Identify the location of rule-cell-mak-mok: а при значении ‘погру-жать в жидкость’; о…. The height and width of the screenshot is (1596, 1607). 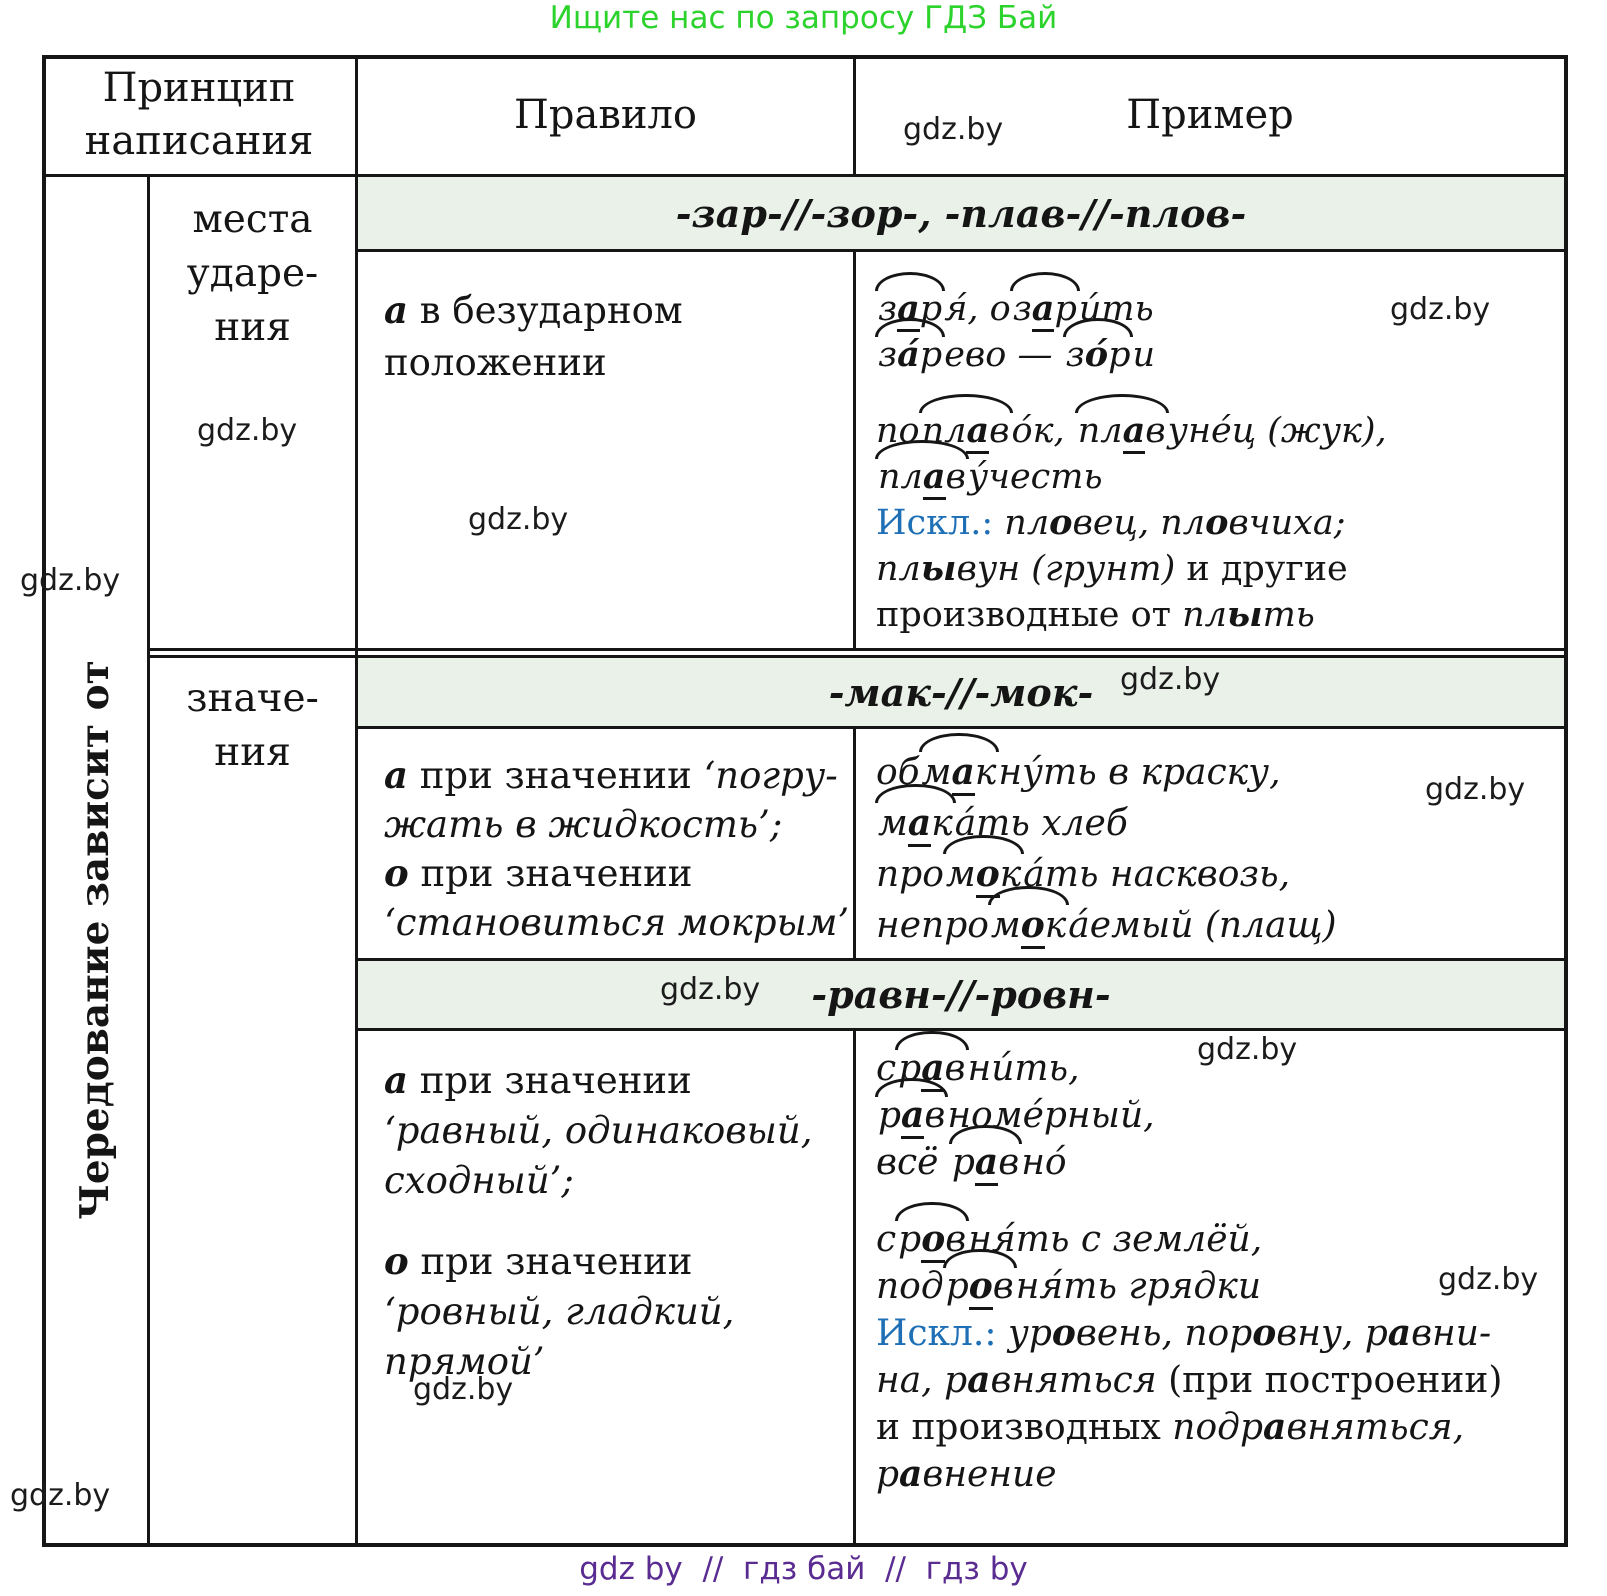
(619, 854).